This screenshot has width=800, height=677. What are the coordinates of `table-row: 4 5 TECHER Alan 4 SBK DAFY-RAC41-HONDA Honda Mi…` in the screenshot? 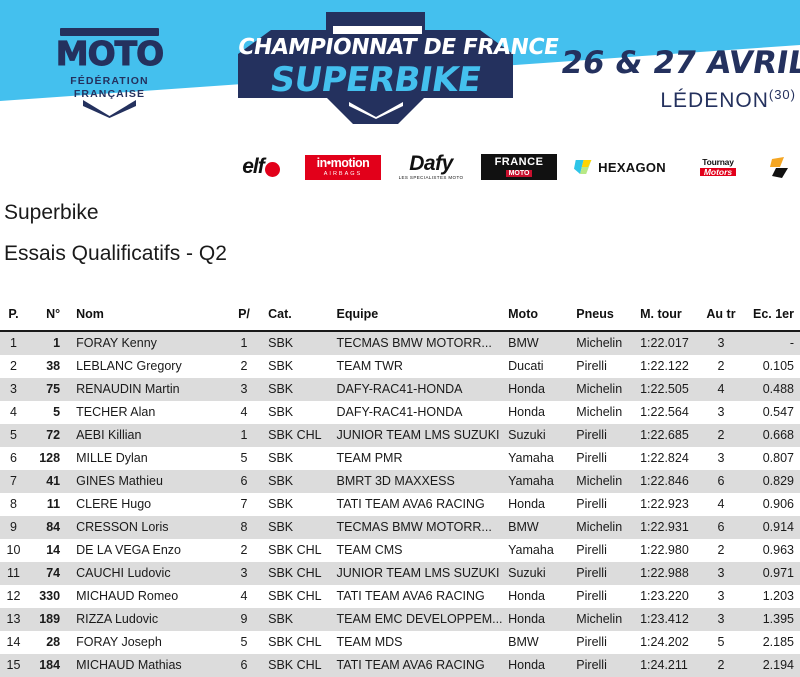 It's located at (400, 412).